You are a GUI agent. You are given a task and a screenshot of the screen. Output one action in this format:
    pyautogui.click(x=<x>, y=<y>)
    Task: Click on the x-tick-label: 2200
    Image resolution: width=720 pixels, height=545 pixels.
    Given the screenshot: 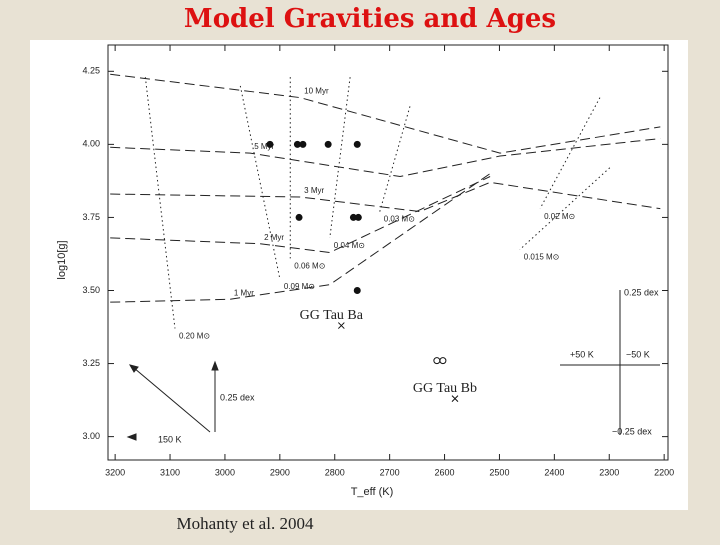 What is the action you would take?
    pyautogui.click(x=664, y=472)
    